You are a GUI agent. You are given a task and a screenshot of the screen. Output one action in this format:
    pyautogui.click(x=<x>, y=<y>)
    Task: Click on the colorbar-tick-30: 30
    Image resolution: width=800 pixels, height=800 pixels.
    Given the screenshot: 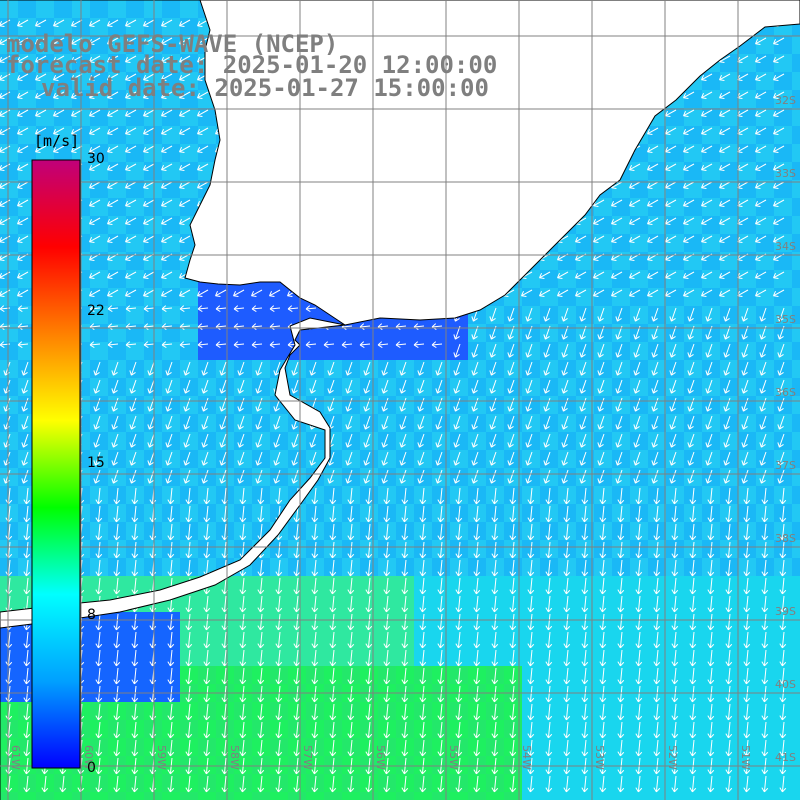 What is the action you would take?
    pyautogui.click(x=96, y=159)
    